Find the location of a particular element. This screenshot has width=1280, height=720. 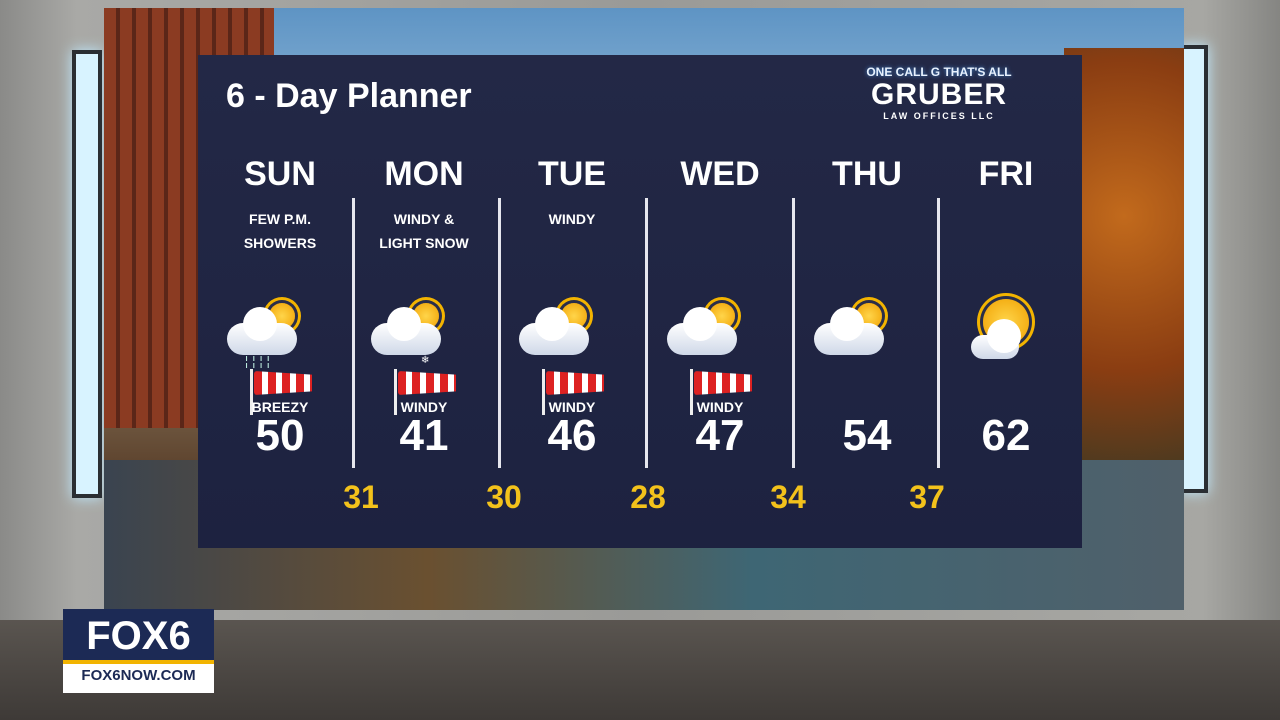

condition-text: FEW P.M. SHOWERS is located at coordinates (280, 254).